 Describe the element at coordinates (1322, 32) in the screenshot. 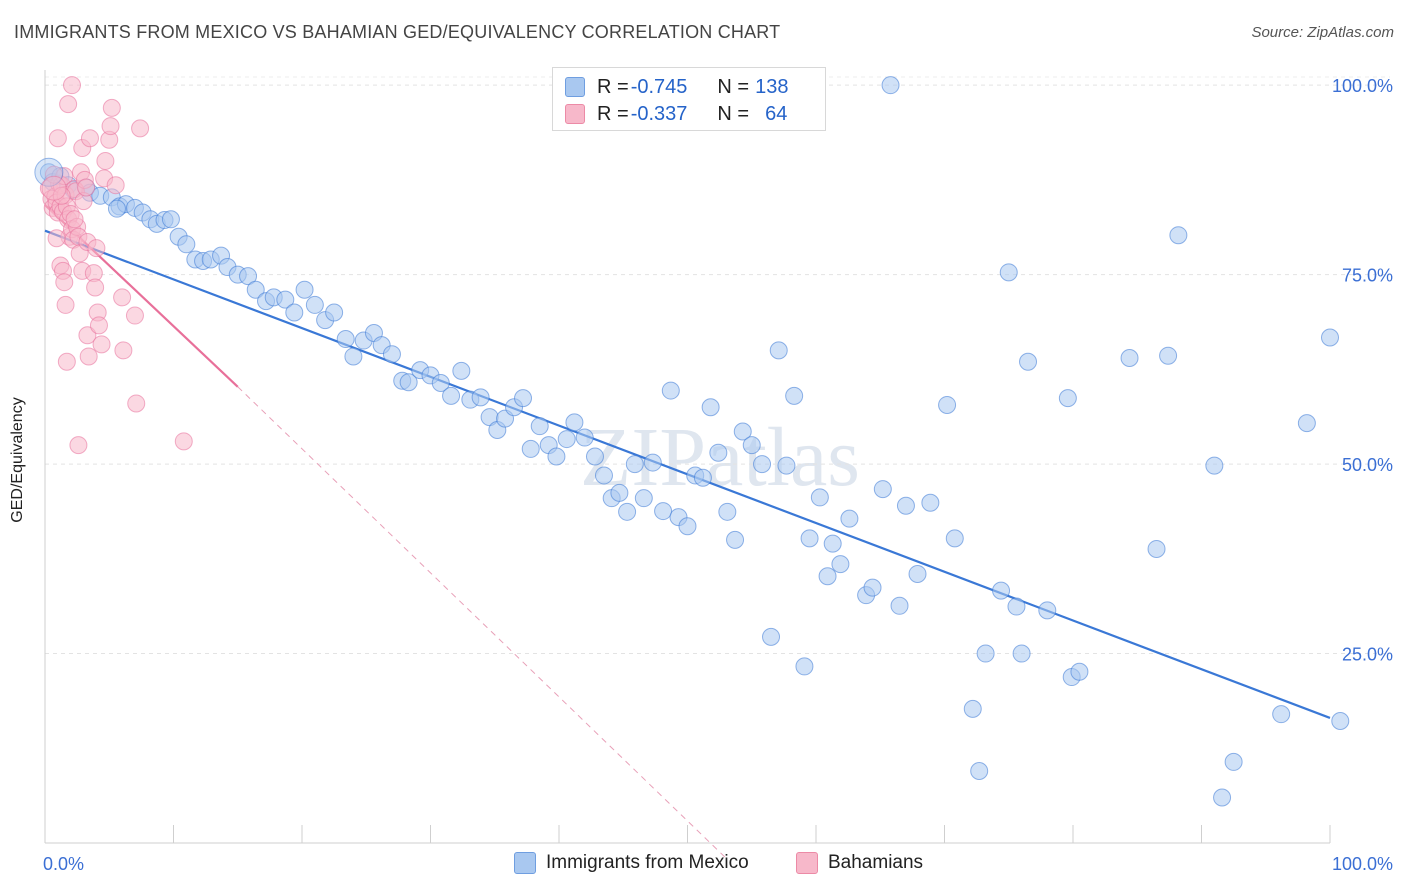

I see `source-credit: Source: ZipAtlas.com` at that location.